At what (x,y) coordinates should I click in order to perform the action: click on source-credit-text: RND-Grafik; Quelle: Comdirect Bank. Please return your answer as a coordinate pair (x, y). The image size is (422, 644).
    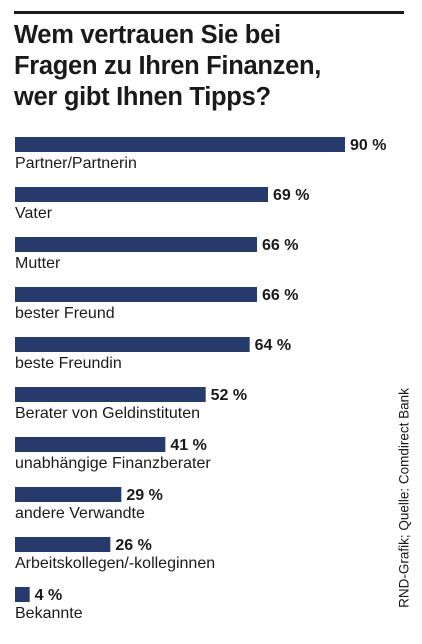
    Looking at the image, I should click on (404, 498).